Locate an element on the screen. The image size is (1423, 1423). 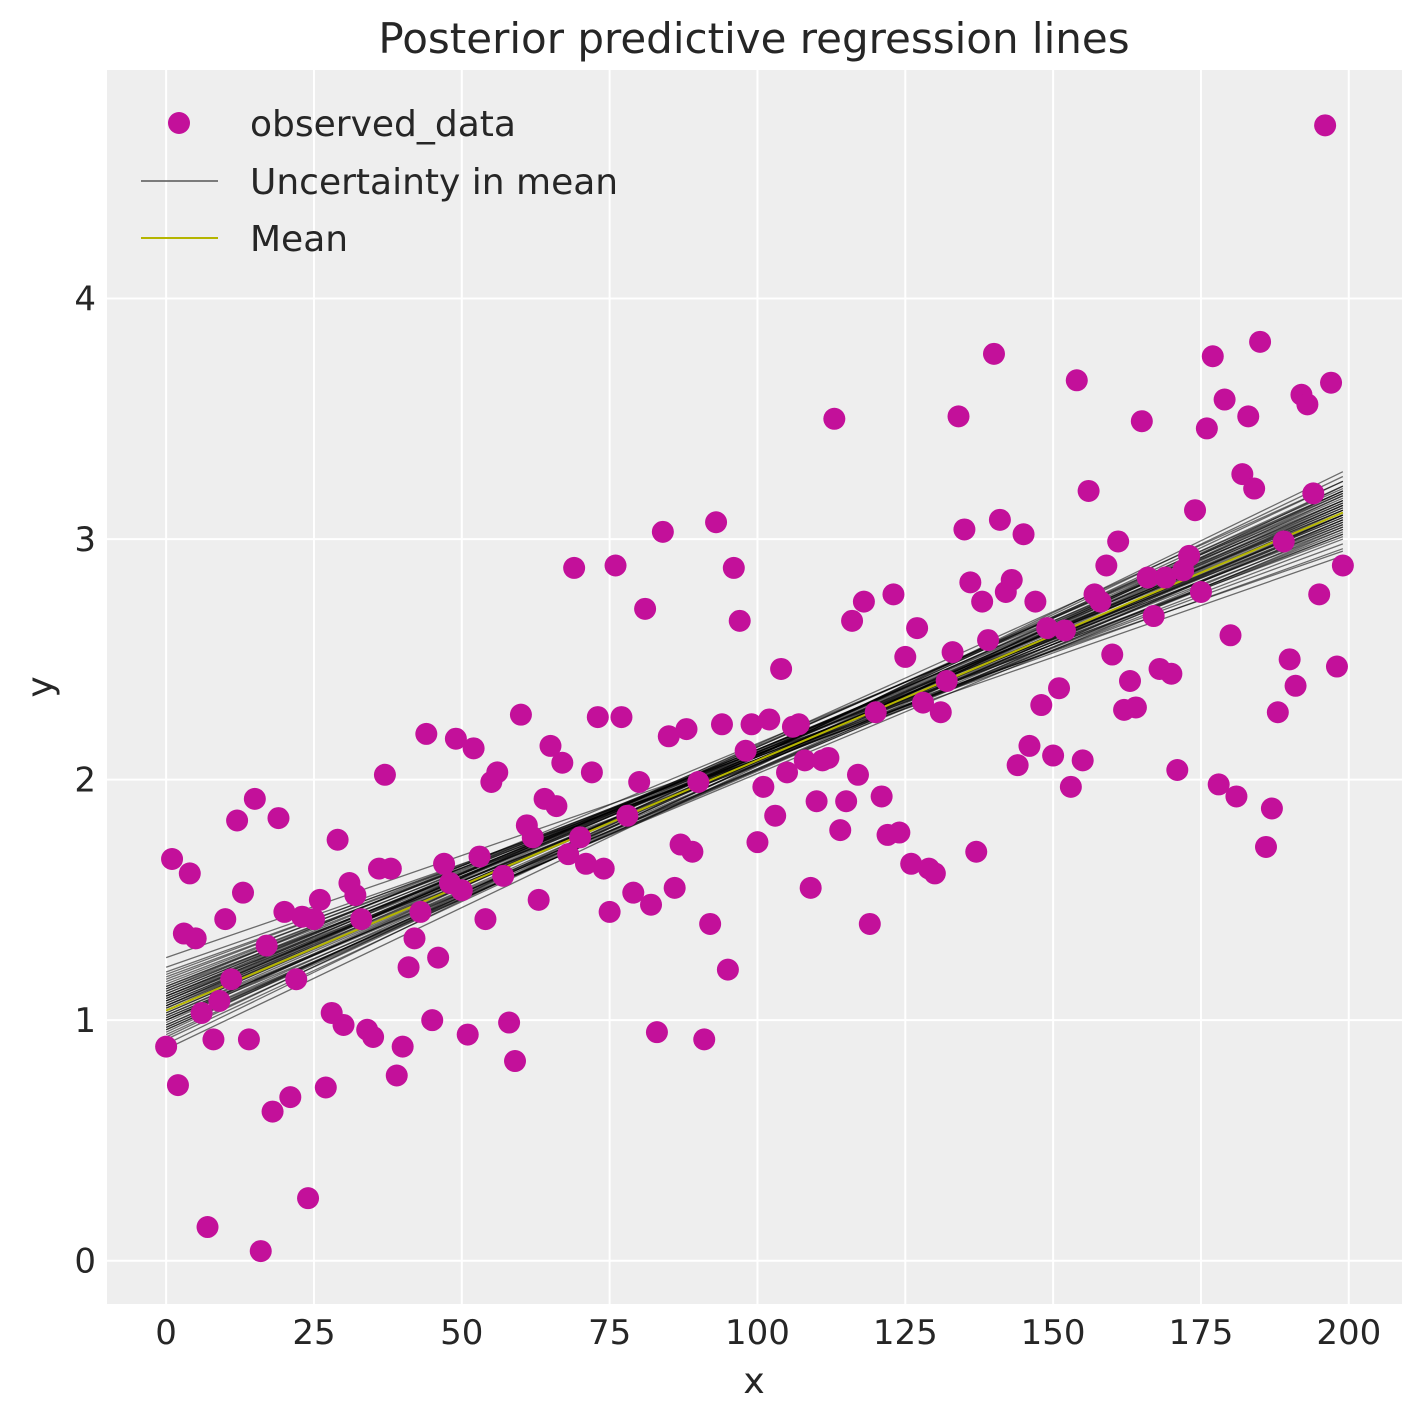
x-tick-label: 0 is located at coordinates (166, 1333).